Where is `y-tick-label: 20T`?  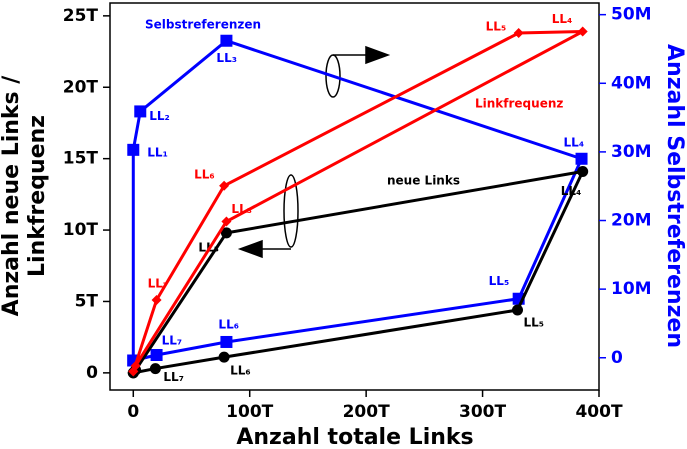
y-tick-label: 20T is located at coordinates (81, 87).